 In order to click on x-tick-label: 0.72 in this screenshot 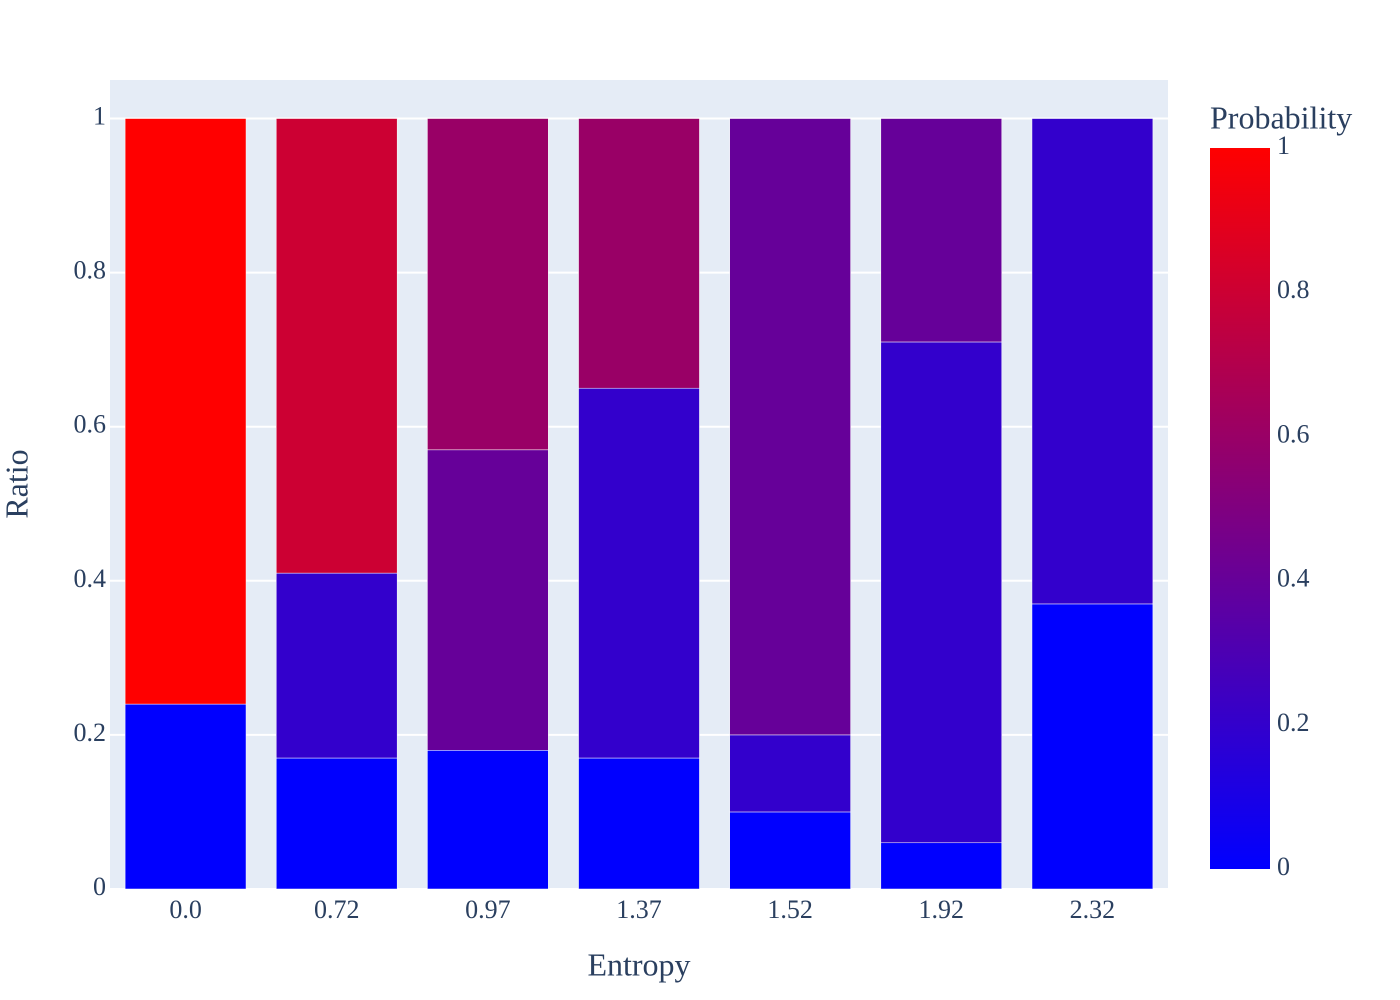, I will do `click(337, 909)`.